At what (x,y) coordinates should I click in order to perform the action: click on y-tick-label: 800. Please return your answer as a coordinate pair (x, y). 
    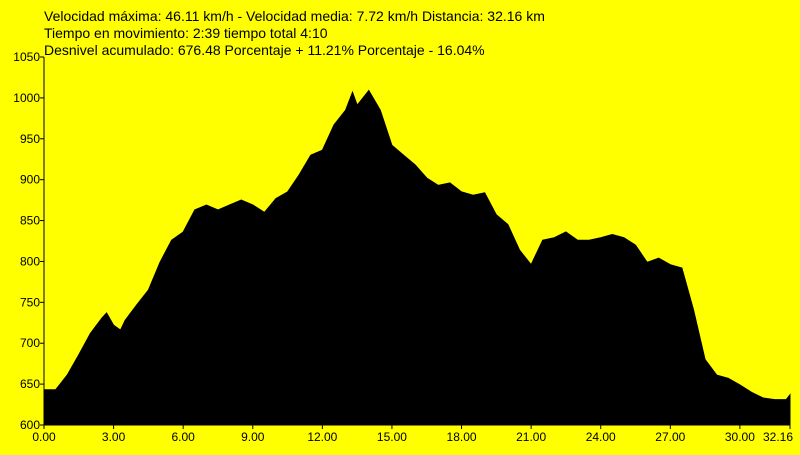
    Looking at the image, I should click on (30, 261).